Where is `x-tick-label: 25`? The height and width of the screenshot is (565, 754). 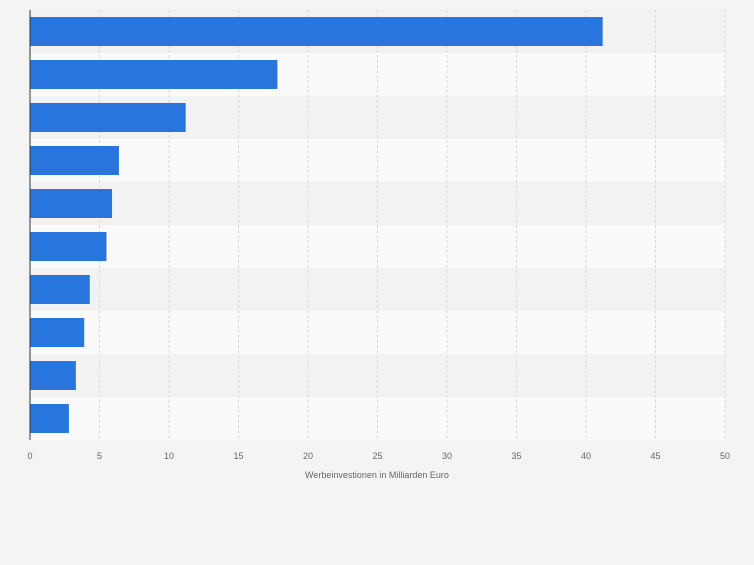
x-tick-label: 25 is located at coordinates (377, 456).